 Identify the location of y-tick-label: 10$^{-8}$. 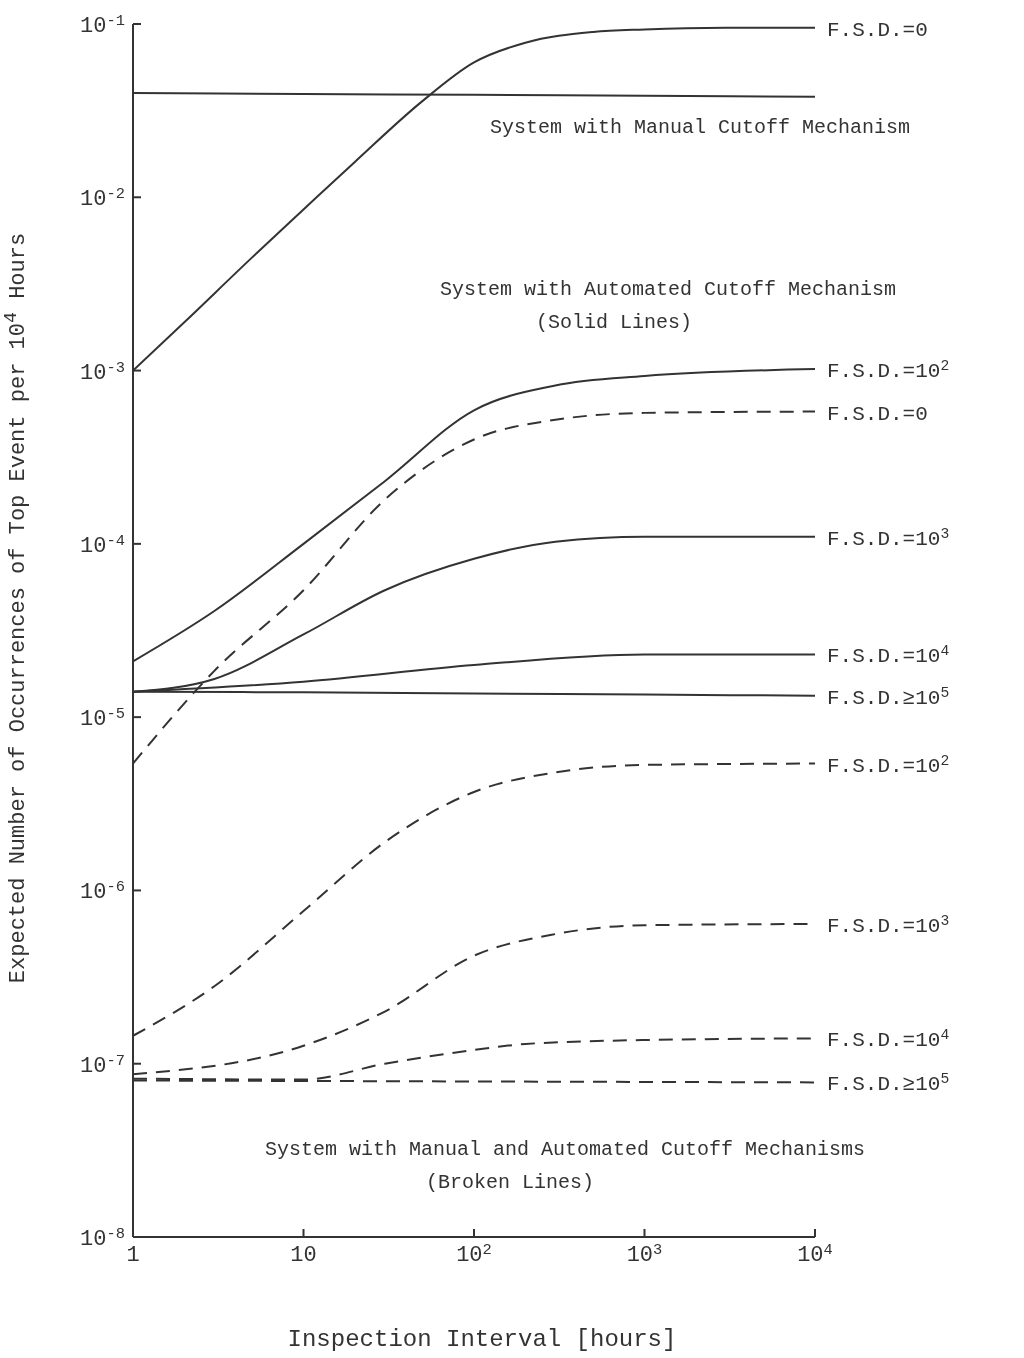
(102, 1238).